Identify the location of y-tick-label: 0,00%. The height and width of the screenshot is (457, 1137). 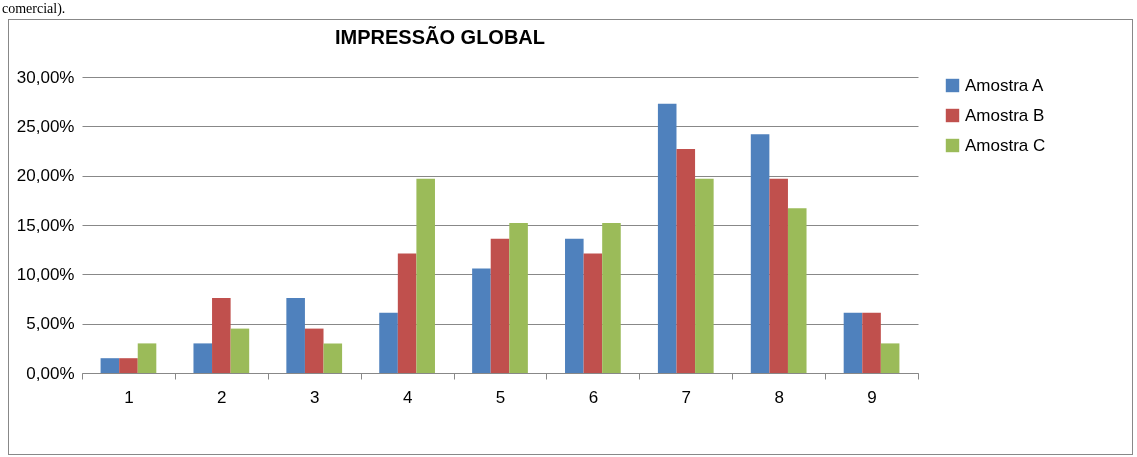
(50, 373).